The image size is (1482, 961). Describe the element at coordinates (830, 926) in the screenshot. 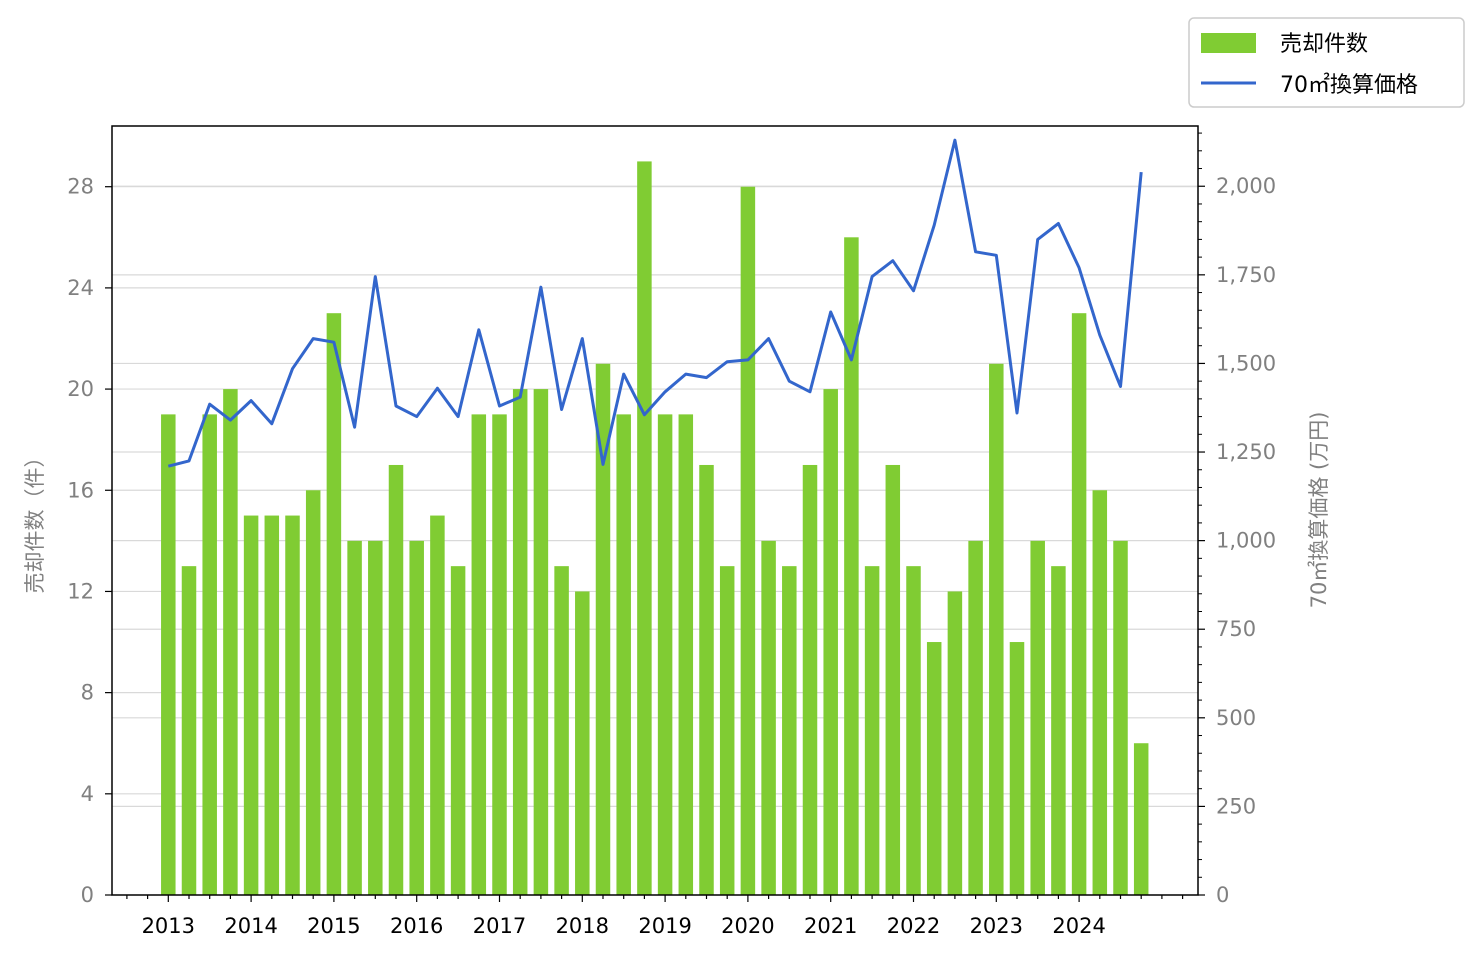

I see `x-tick-label: 2021` at that location.